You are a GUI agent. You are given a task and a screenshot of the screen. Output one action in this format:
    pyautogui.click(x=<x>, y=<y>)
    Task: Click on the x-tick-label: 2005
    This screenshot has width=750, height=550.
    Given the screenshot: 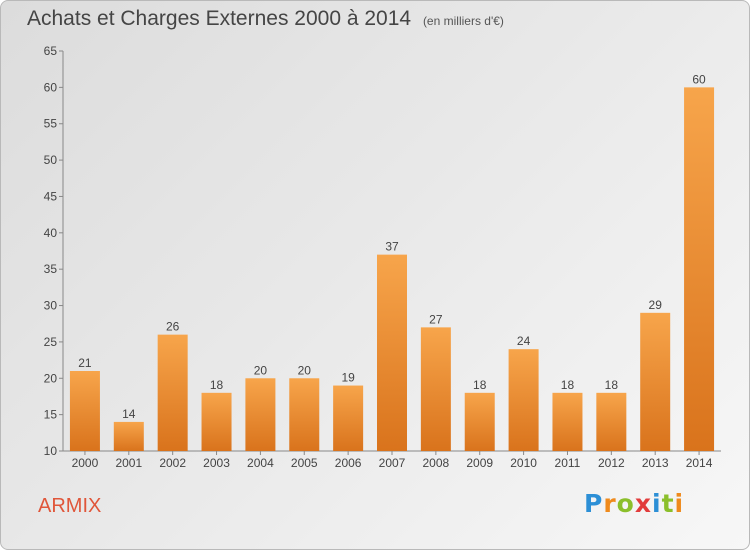 What is the action you would take?
    pyautogui.click(x=304, y=463)
    